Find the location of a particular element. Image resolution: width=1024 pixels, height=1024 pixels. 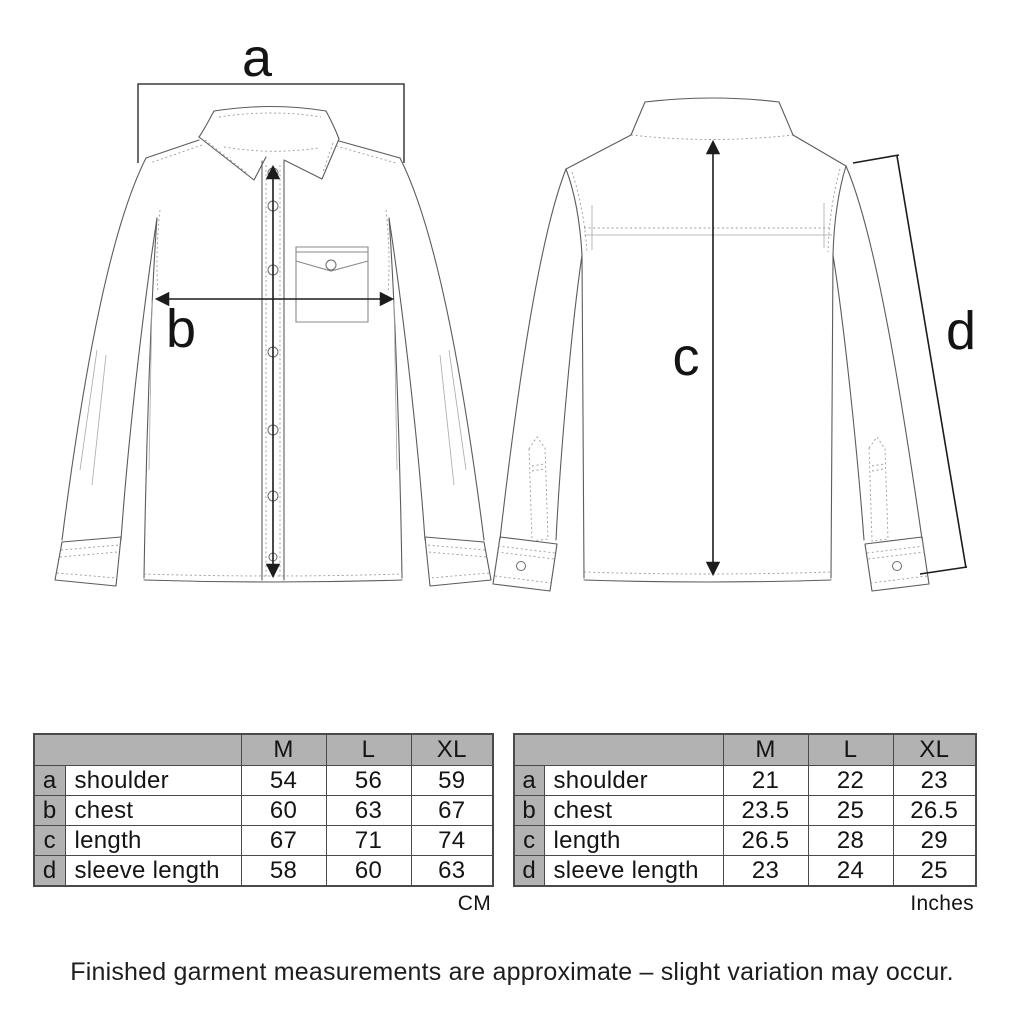

table-row-chest: b chest 23.5 25 26.5 is located at coordinates (745, 810).